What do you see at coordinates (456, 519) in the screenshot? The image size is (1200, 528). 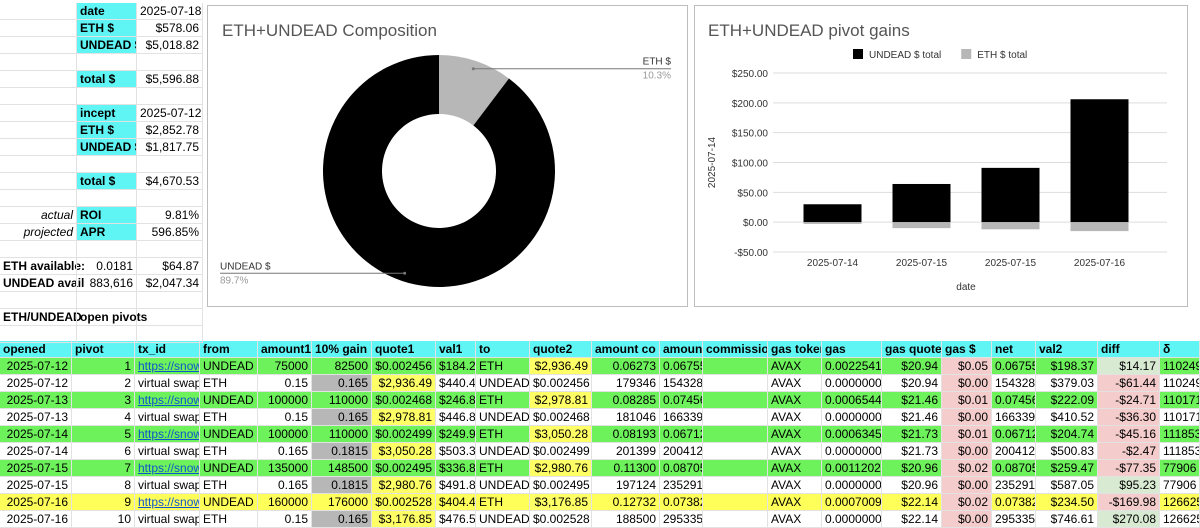 I see `table-cell: $476.53` at bounding box center [456, 519].